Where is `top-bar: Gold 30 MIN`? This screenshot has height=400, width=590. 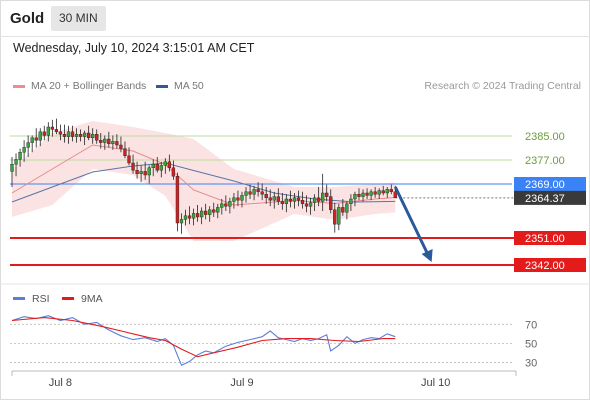 top-bar: Gold 30 MIN is located at coordinates (295, 18).